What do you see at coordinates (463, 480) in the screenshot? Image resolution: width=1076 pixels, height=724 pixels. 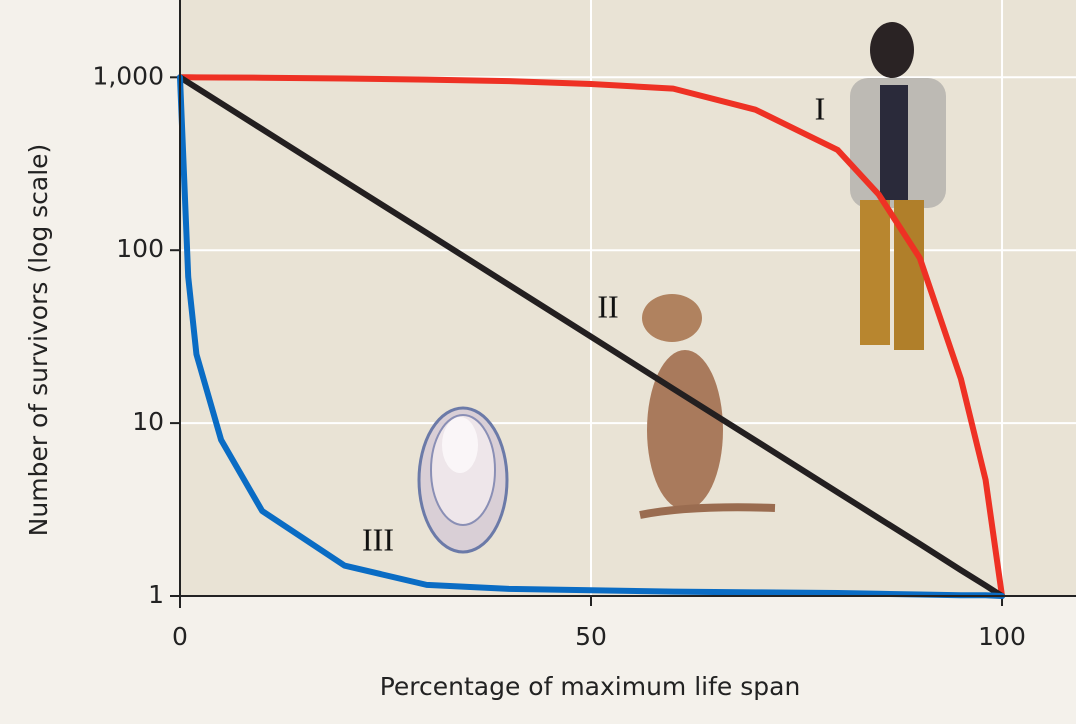 I see `oyster-illustration` at bounding box center [463, 480].